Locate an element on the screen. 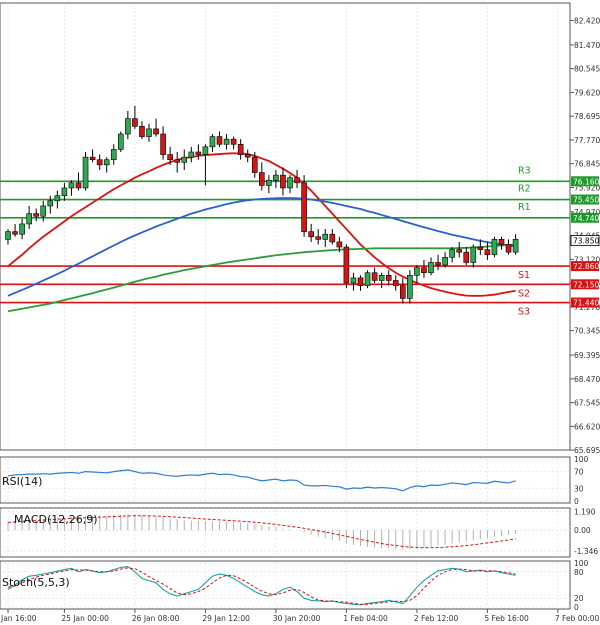  current-price-label: 73.850 is located at coordinates (586, 241).